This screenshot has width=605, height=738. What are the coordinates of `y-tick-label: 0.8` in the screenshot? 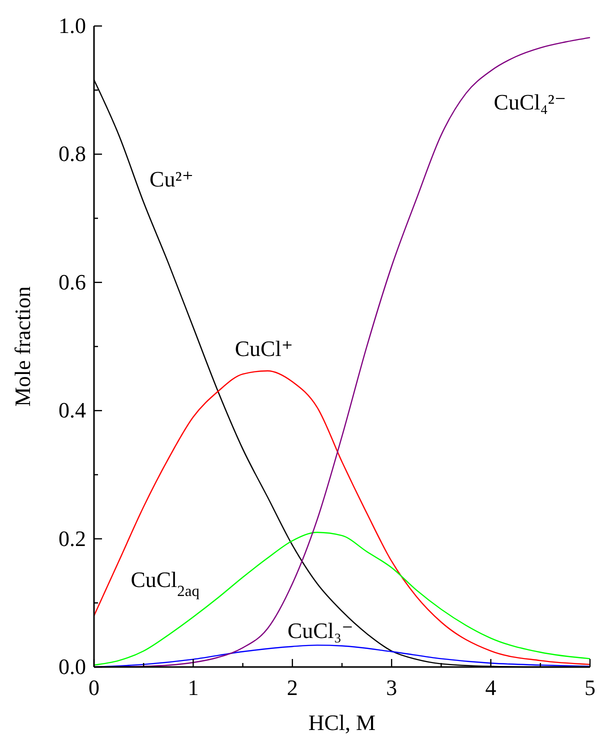 It's located at (72, 153).